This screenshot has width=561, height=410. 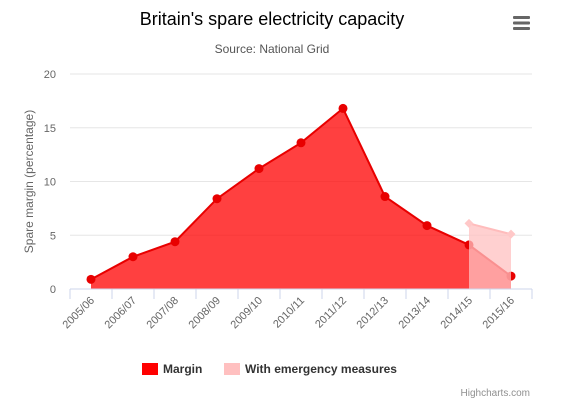 I want to click on legend-item: With emergency measures, so click(x=310, y=369).